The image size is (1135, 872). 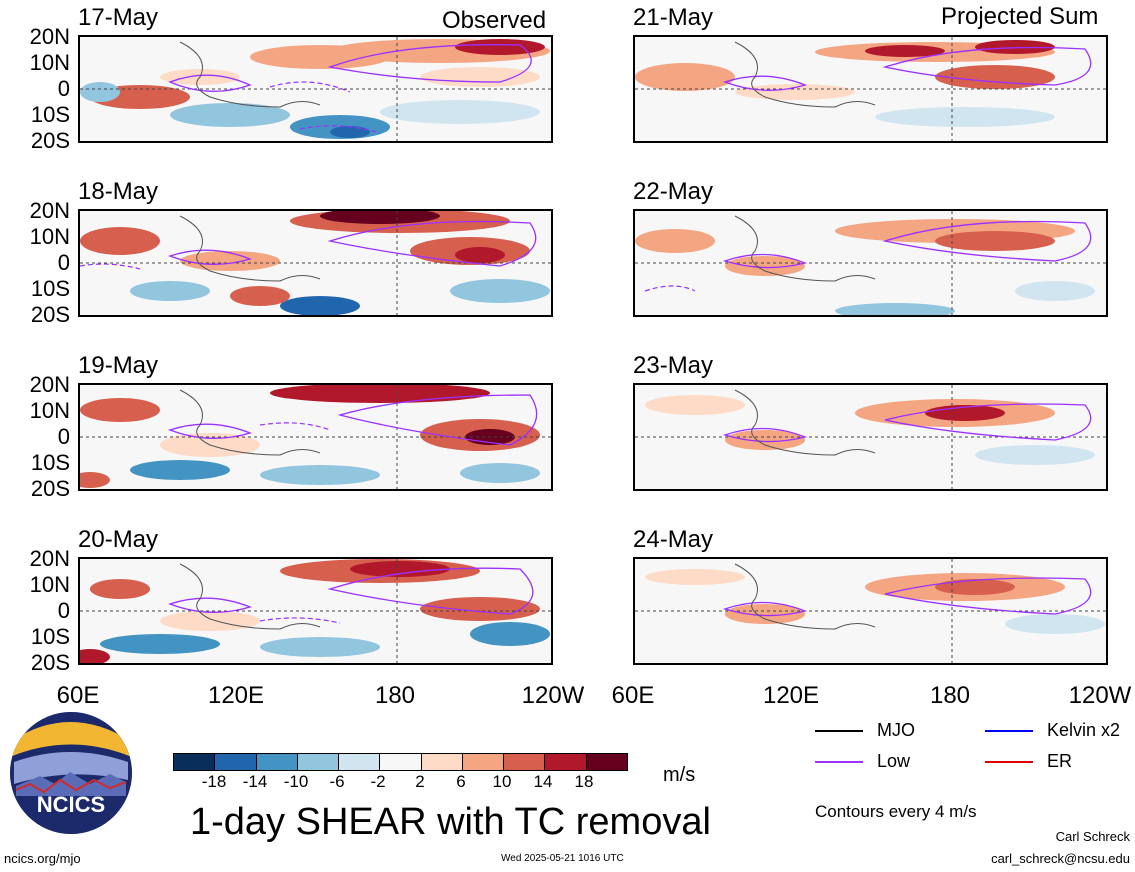 I want to click on left-header: Observed, so click(x=494, y=20).